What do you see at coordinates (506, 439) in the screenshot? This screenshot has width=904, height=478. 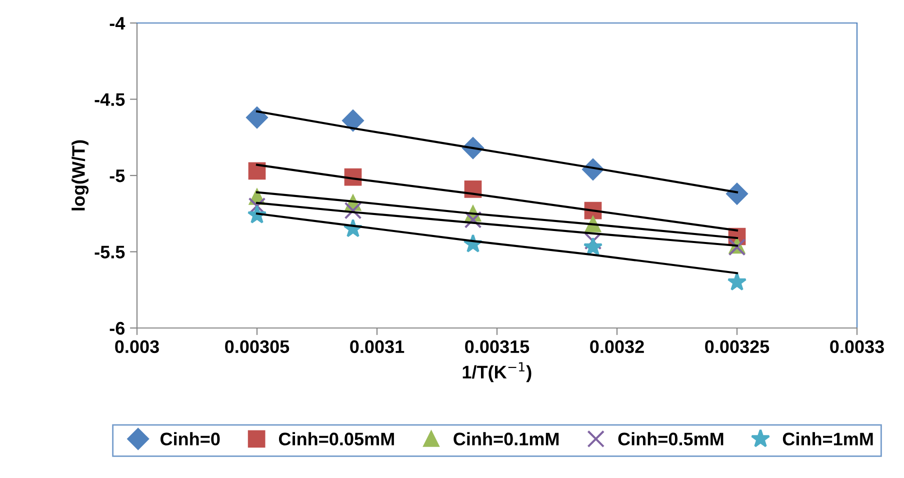 I see `legend-label: Cinh=0.1mM` at bounding box center [506, 439].